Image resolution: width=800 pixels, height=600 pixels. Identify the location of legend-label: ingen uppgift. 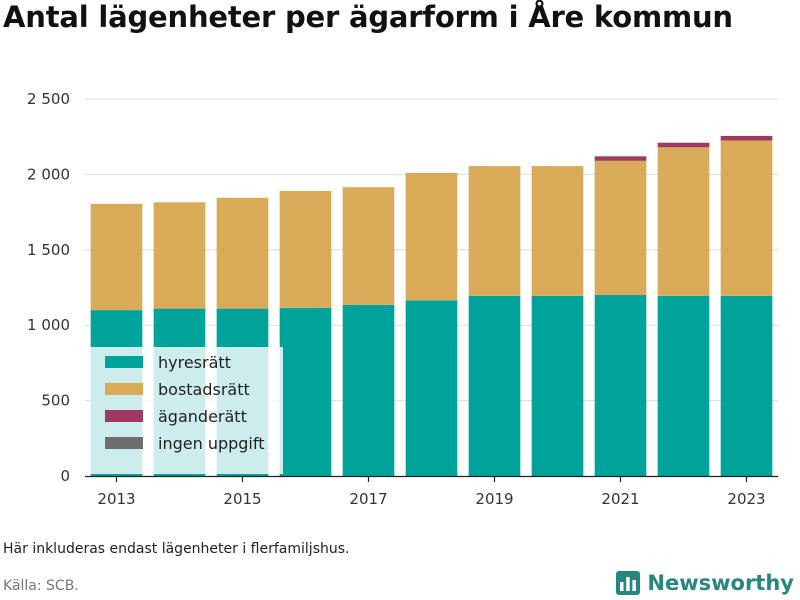
(211, 443).